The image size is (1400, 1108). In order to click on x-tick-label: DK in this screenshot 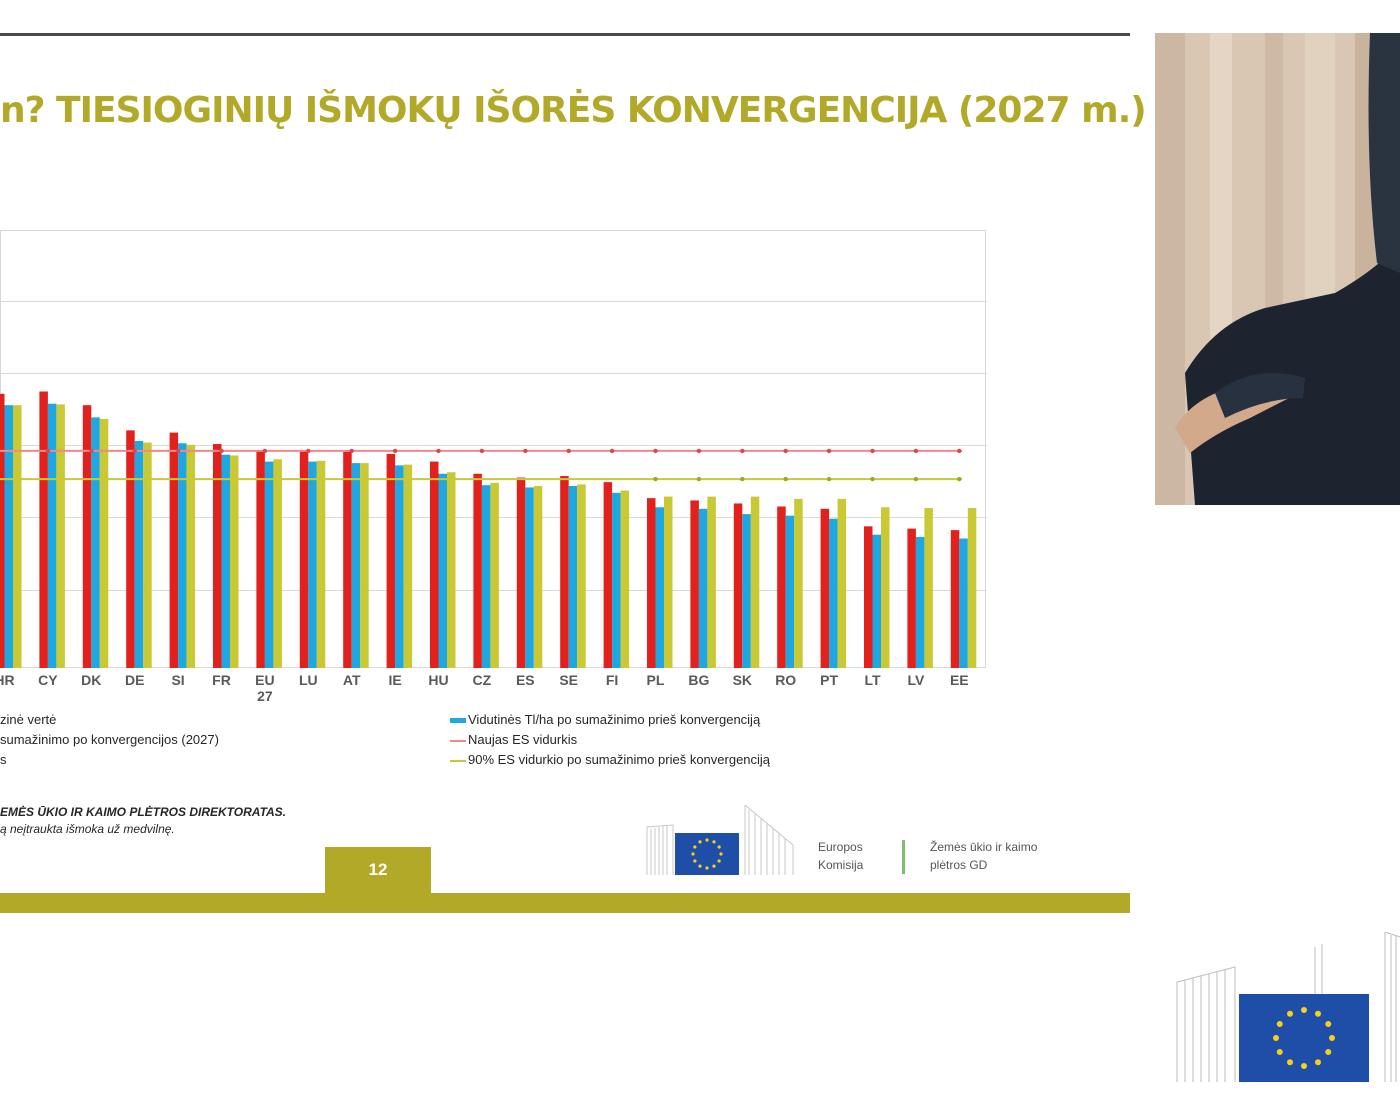, I will do `click(91, 680)`.